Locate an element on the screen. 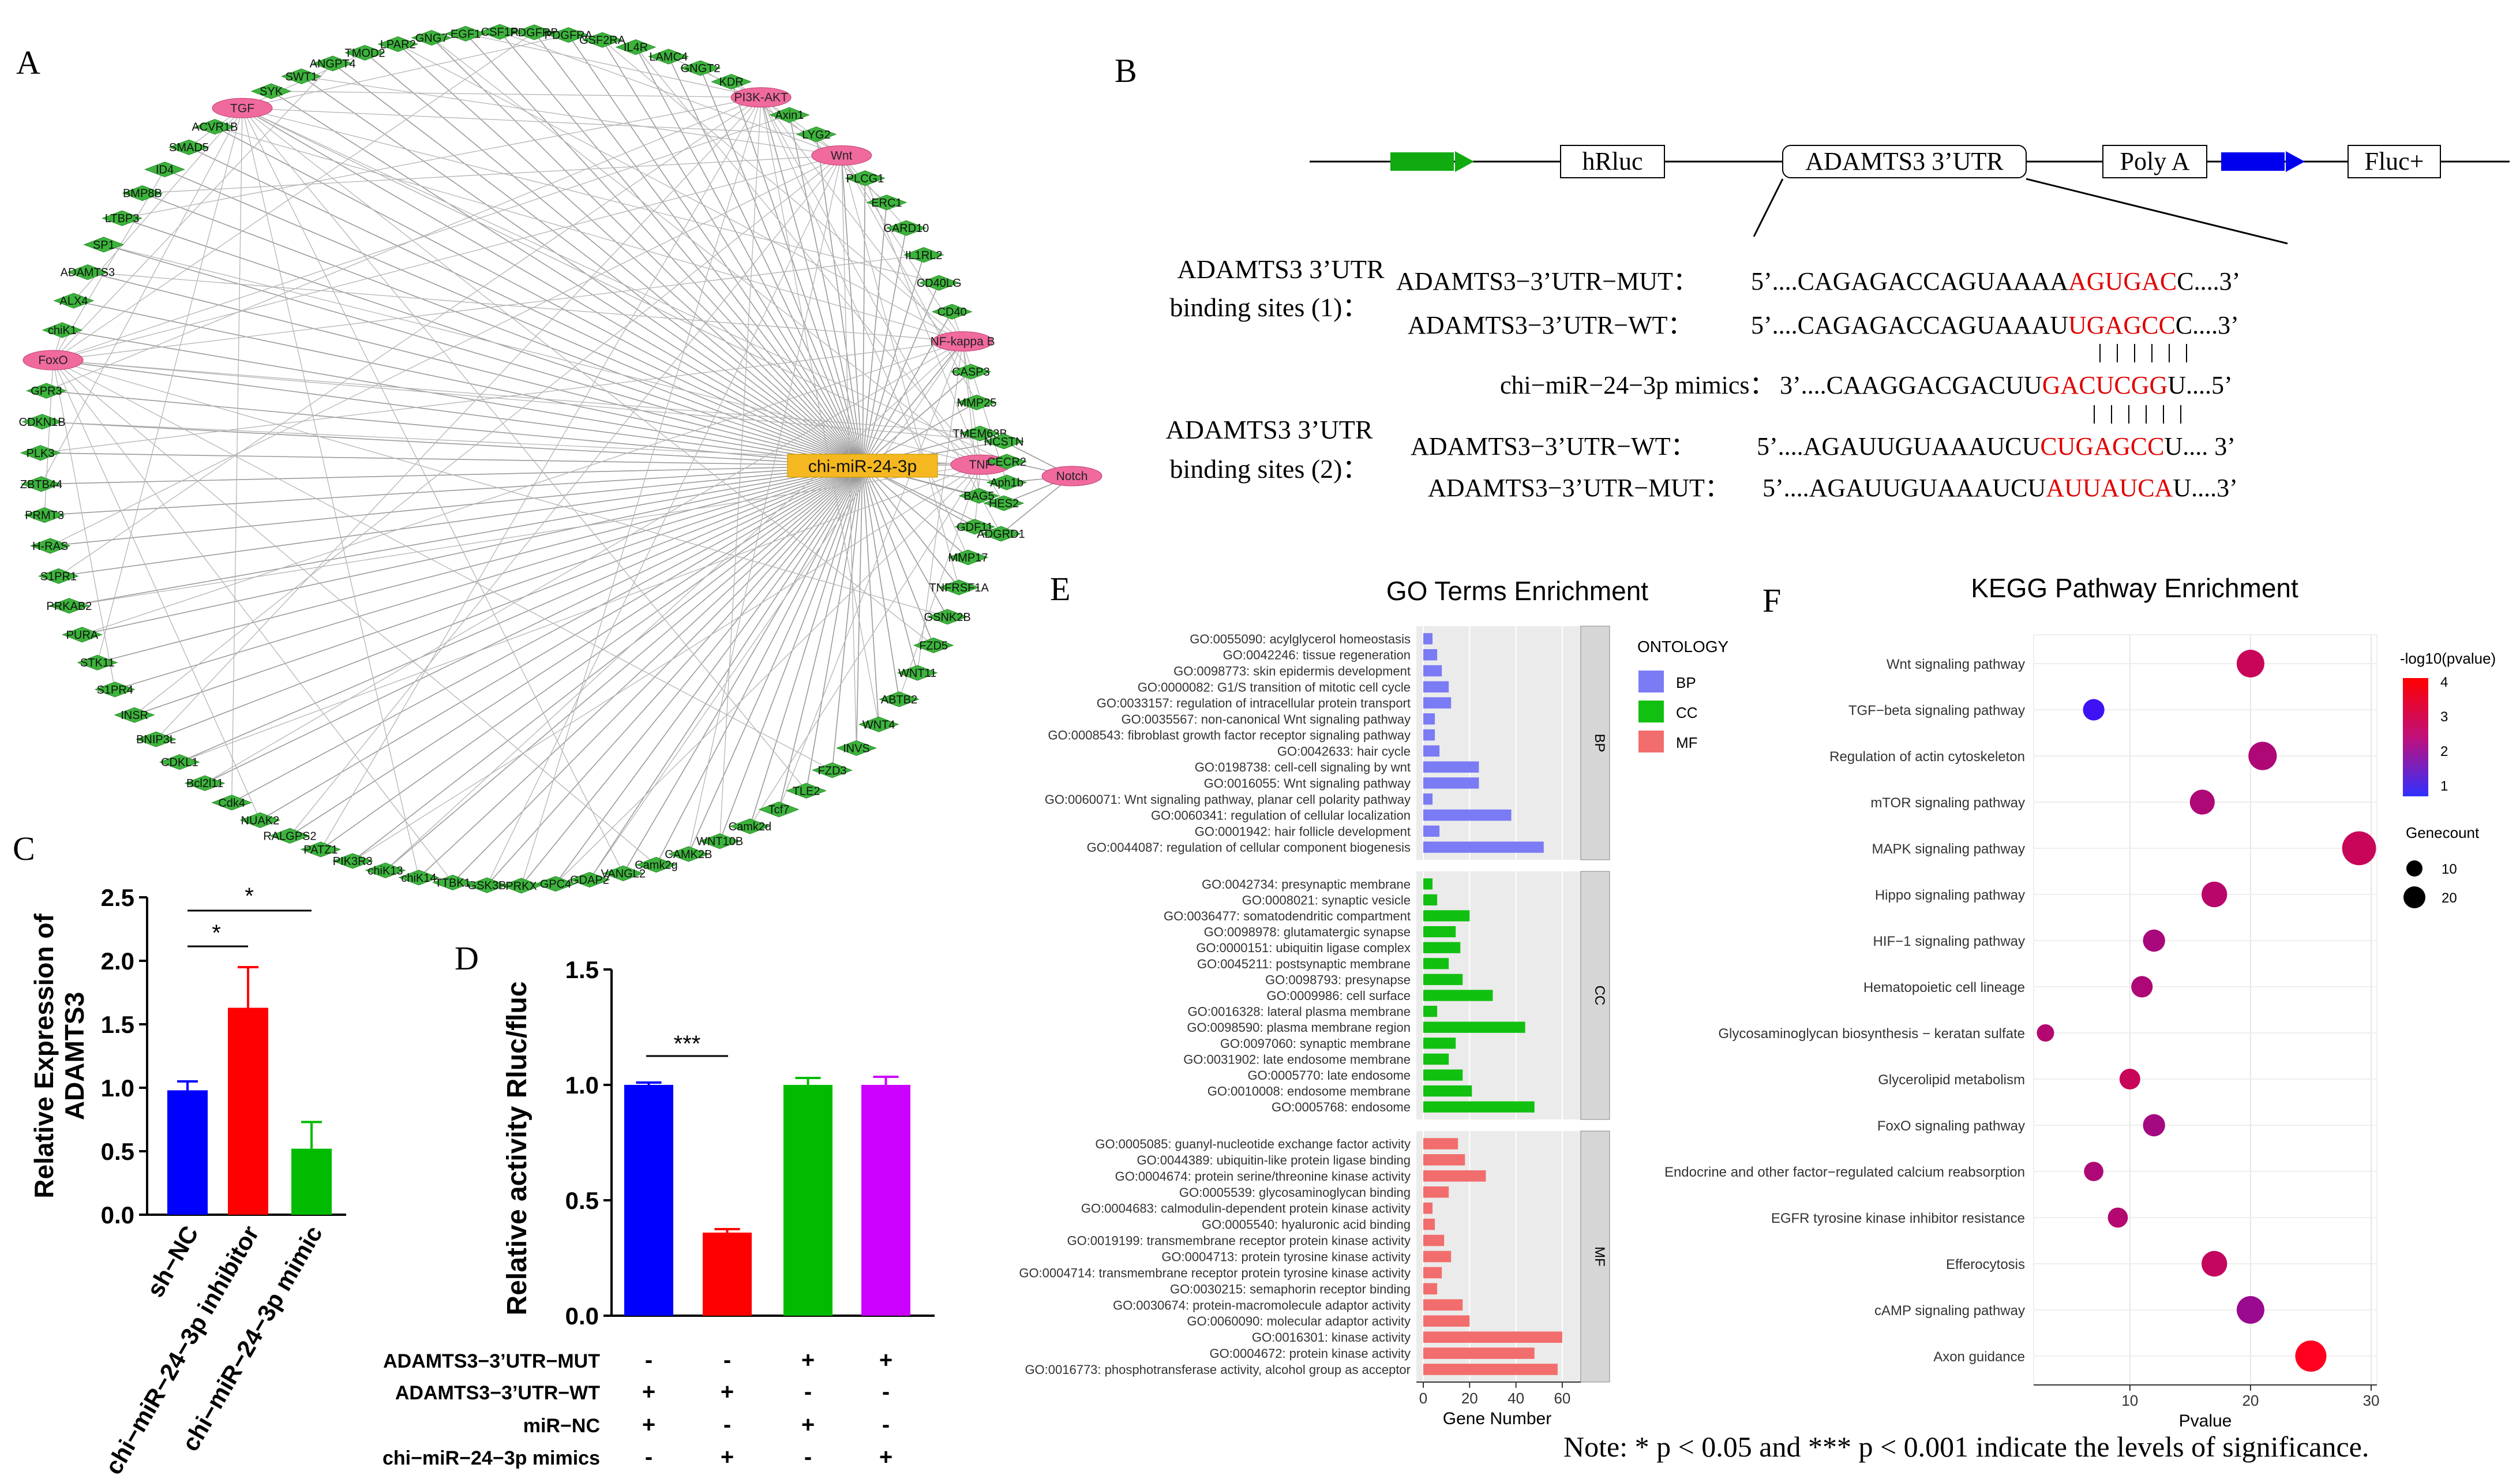 The image size is (2520, 1479). panel-label-a: A is located at coordinates (28, 62).